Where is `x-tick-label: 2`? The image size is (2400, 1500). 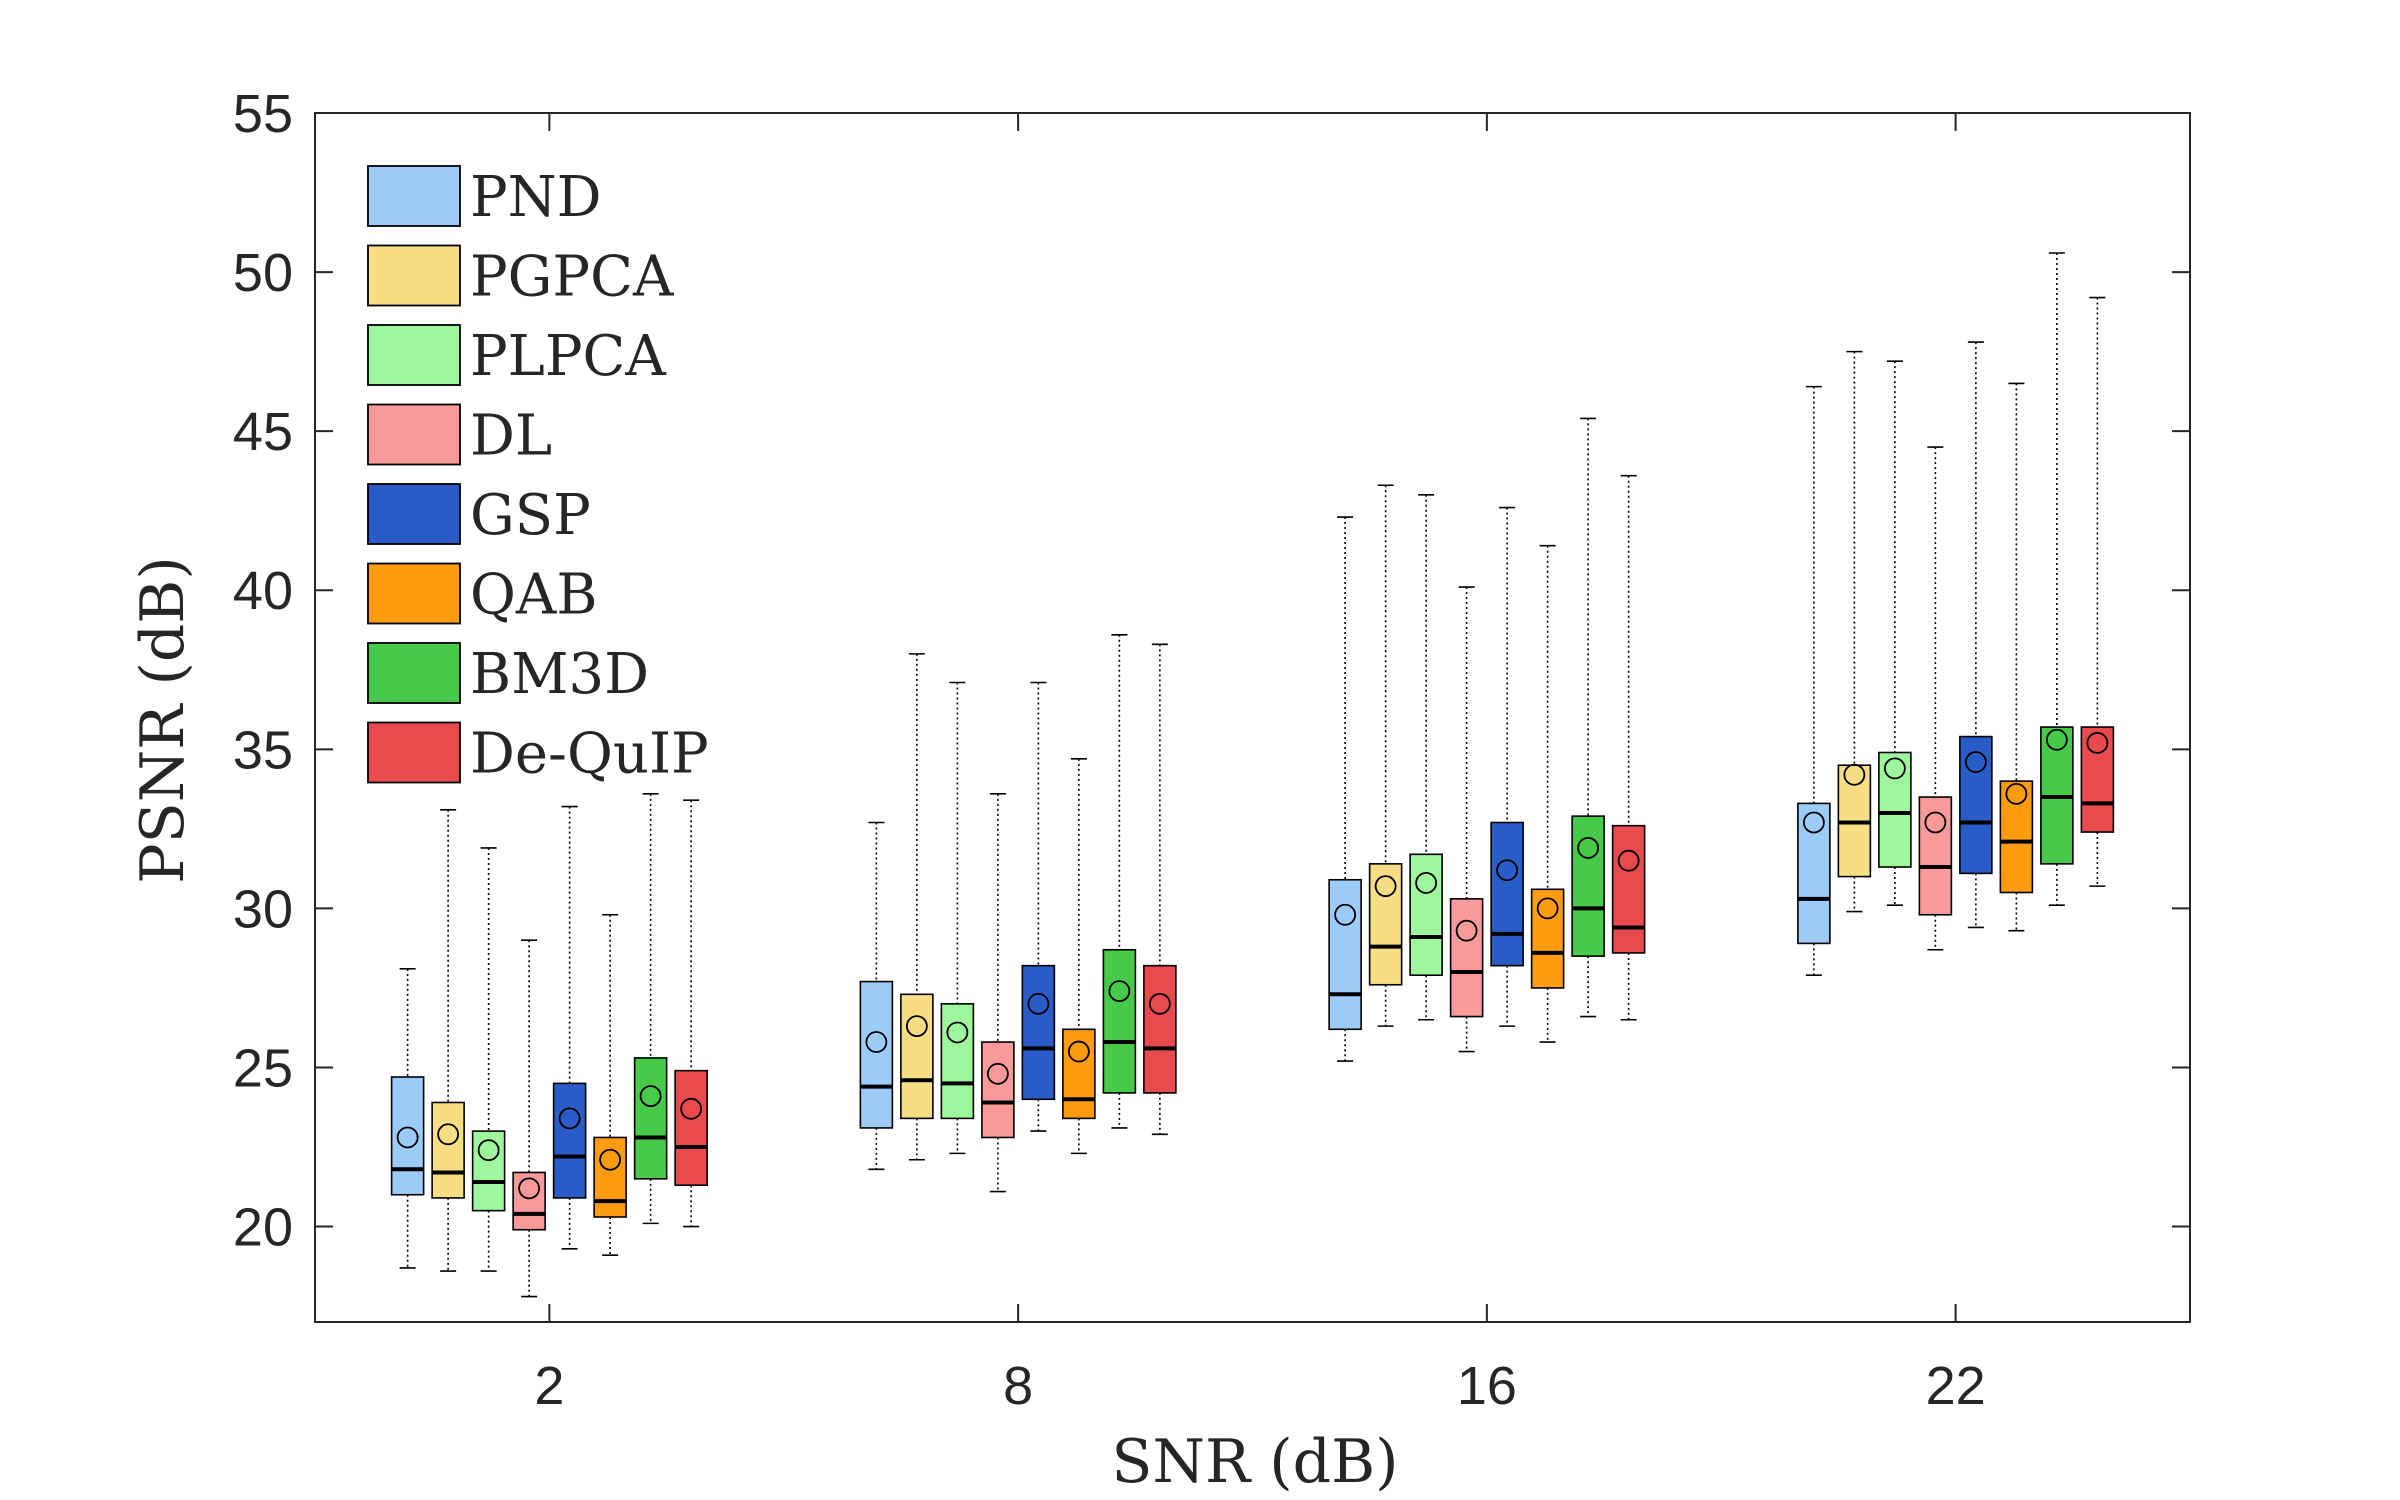
x-tick-label: 2 is located at coordinates (549, 1386).